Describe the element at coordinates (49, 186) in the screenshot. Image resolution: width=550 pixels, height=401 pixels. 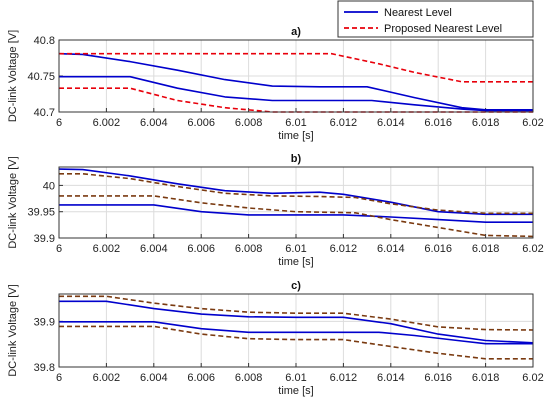
I see `y-tick-label: 40` at that location.